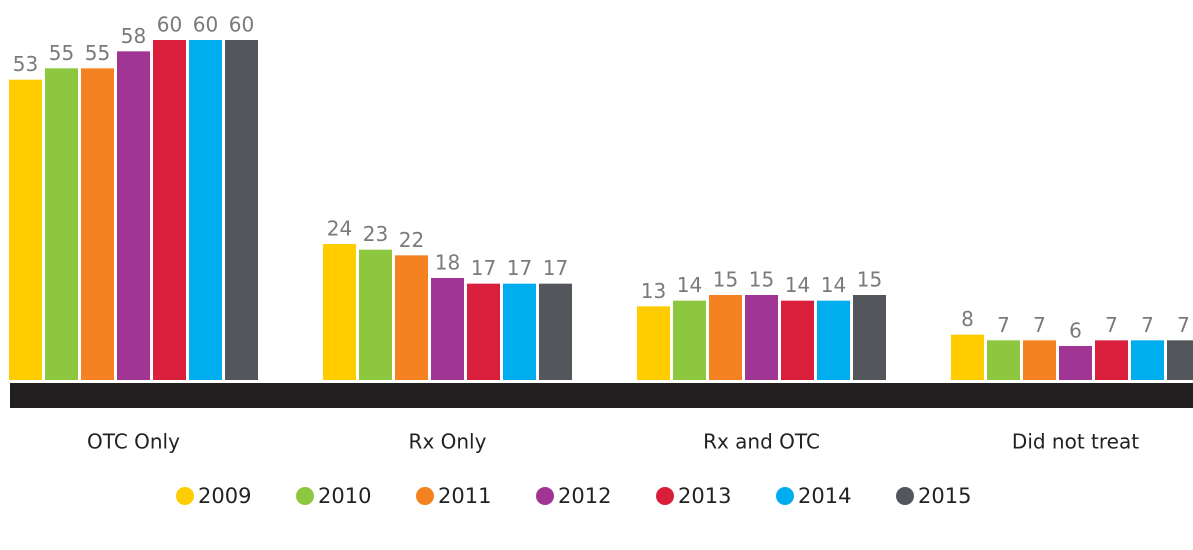  What do you see at coordinates (967, 319) in the screenshot?
I see `value-label: 8` at bounding box center [967, 319].